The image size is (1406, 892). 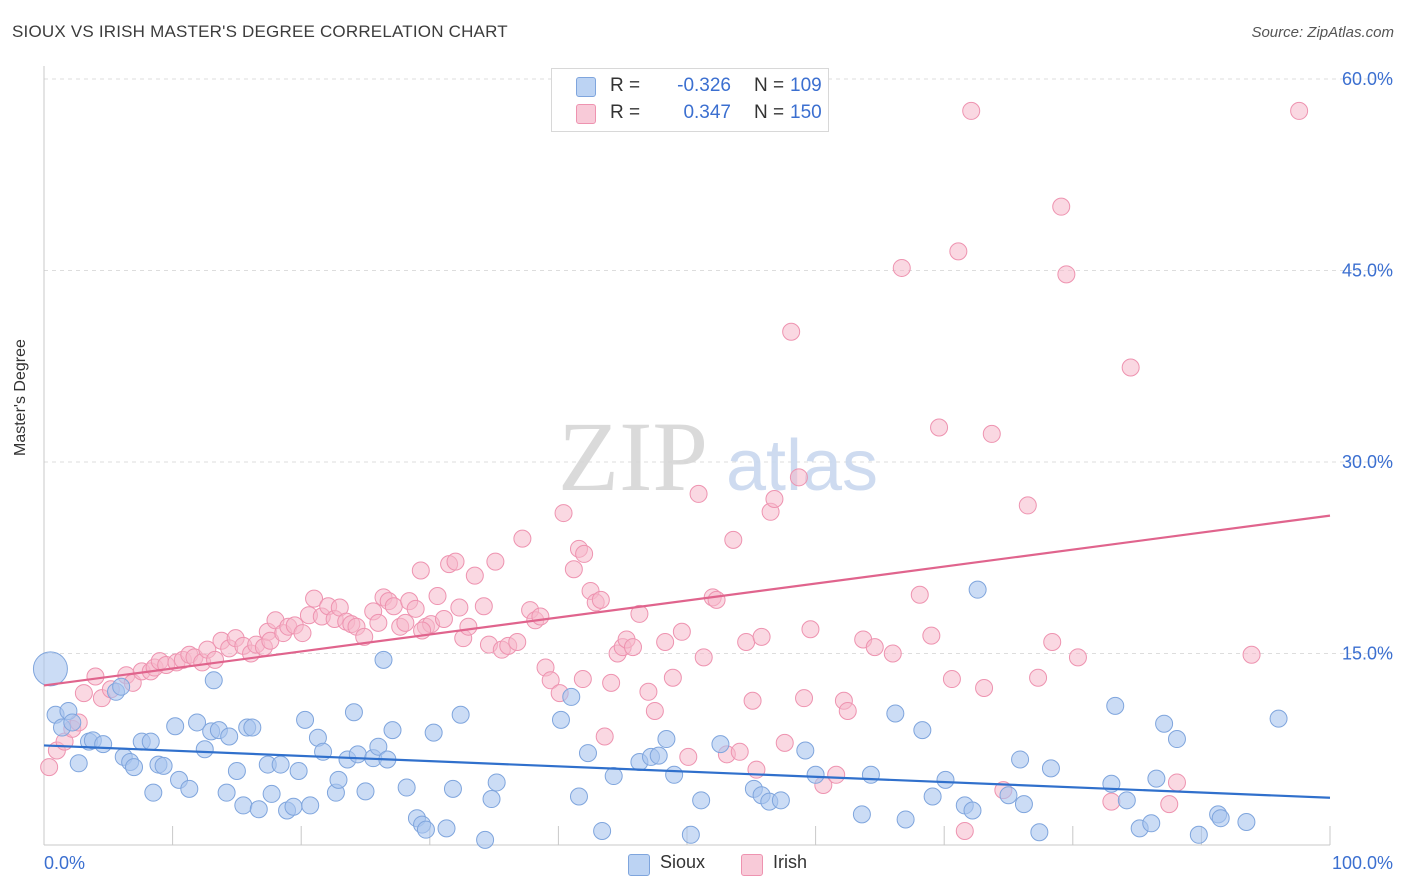 What do you see at coordinates (20, 397) in the screenshot?
I see `y-axis-label: Master's Degree` at bounding box center [20, 397].